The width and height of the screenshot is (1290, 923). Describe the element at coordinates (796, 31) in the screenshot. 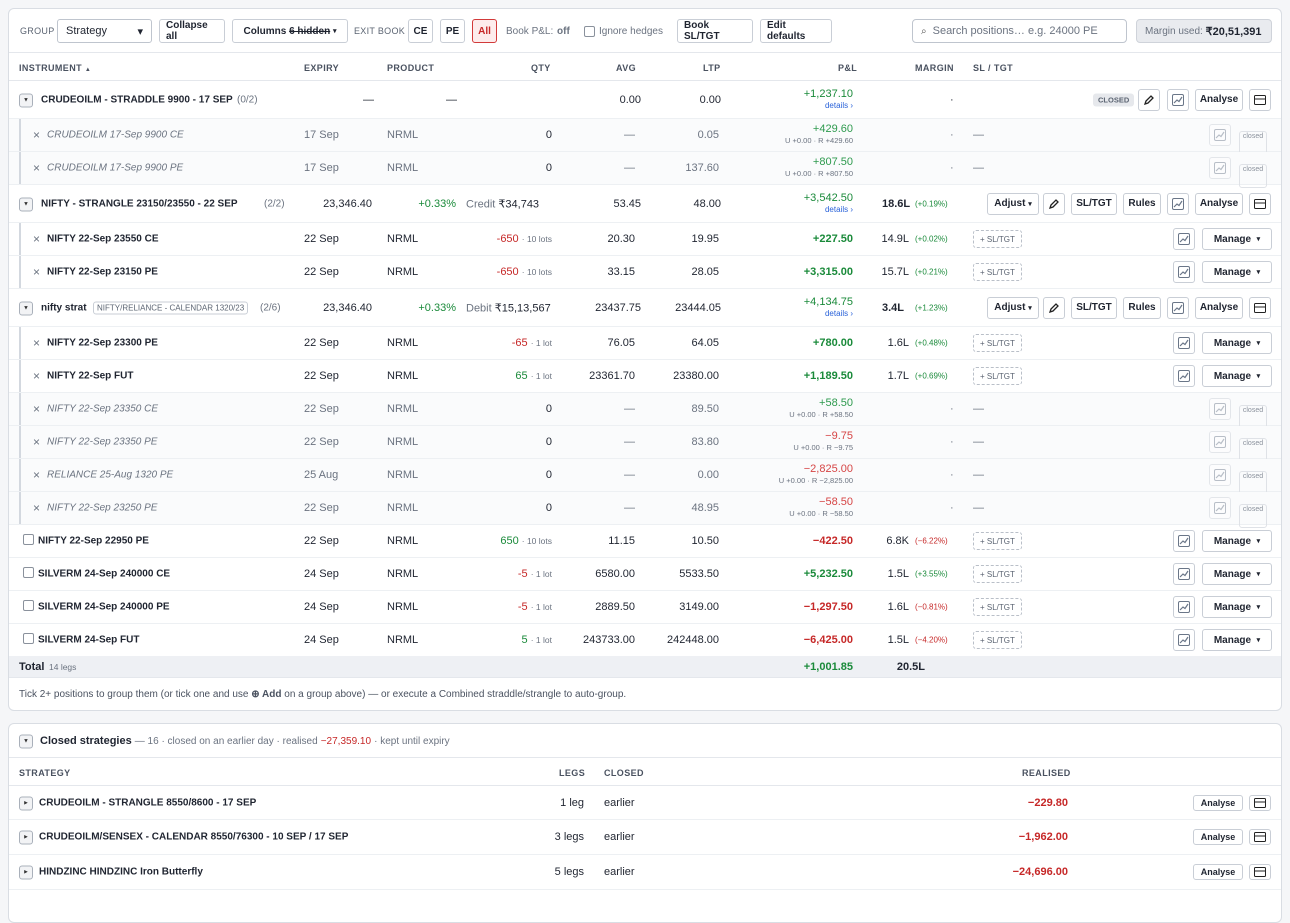

I see `edit-defaults-button: Edit defaults` at that location.